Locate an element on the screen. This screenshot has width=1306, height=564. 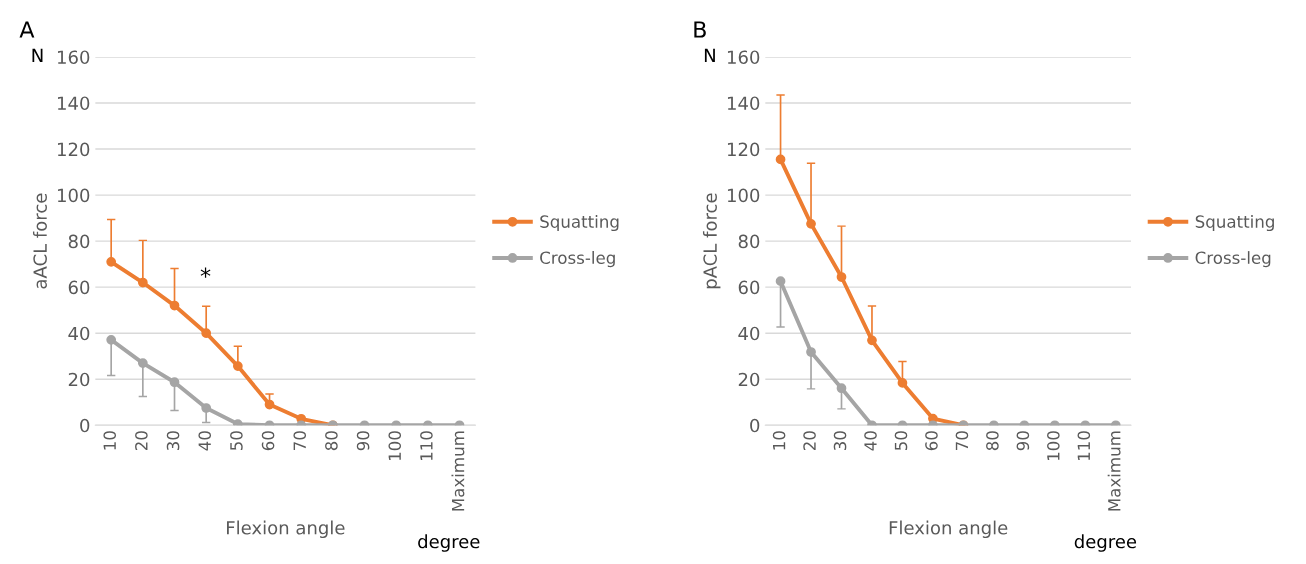
y-axis-title: pACL force is located at coordinates (711, 241).